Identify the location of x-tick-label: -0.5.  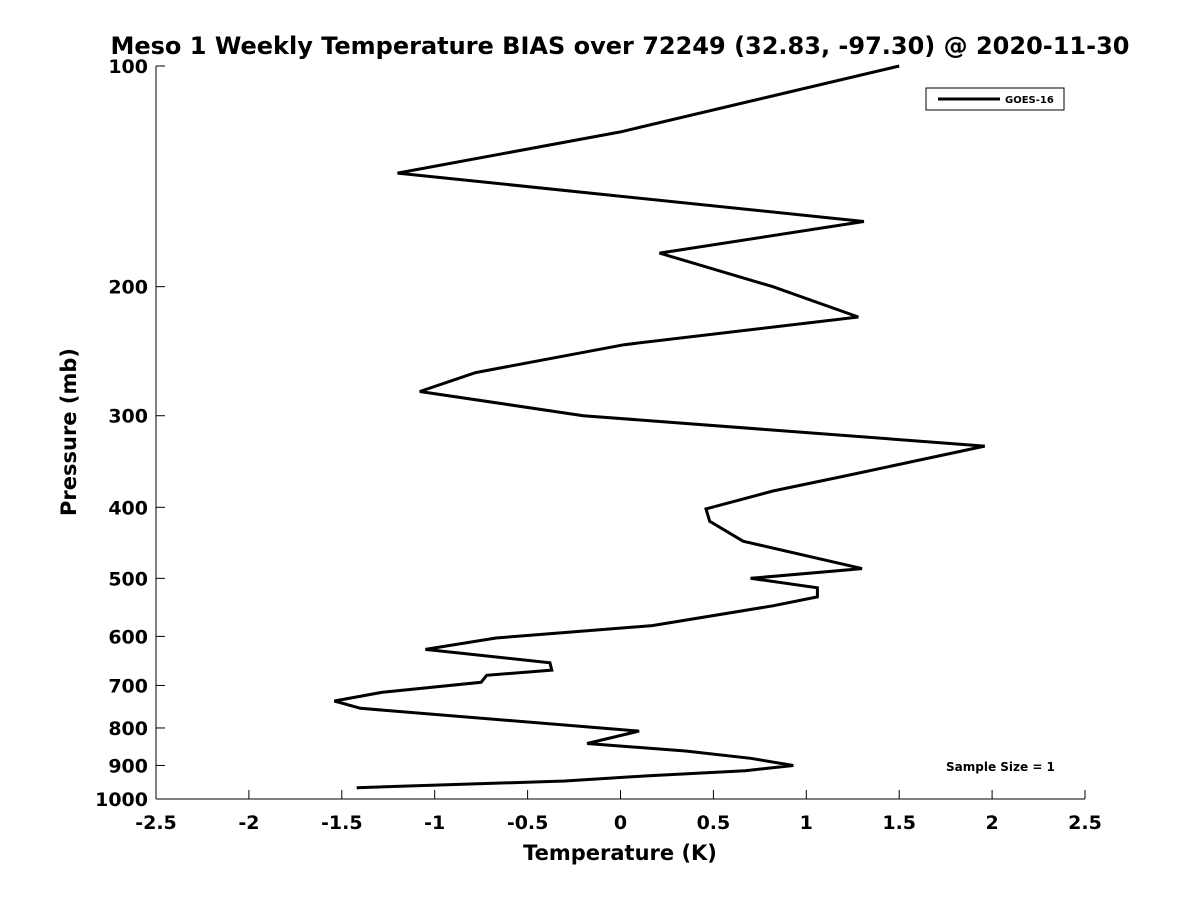
(528, 823).